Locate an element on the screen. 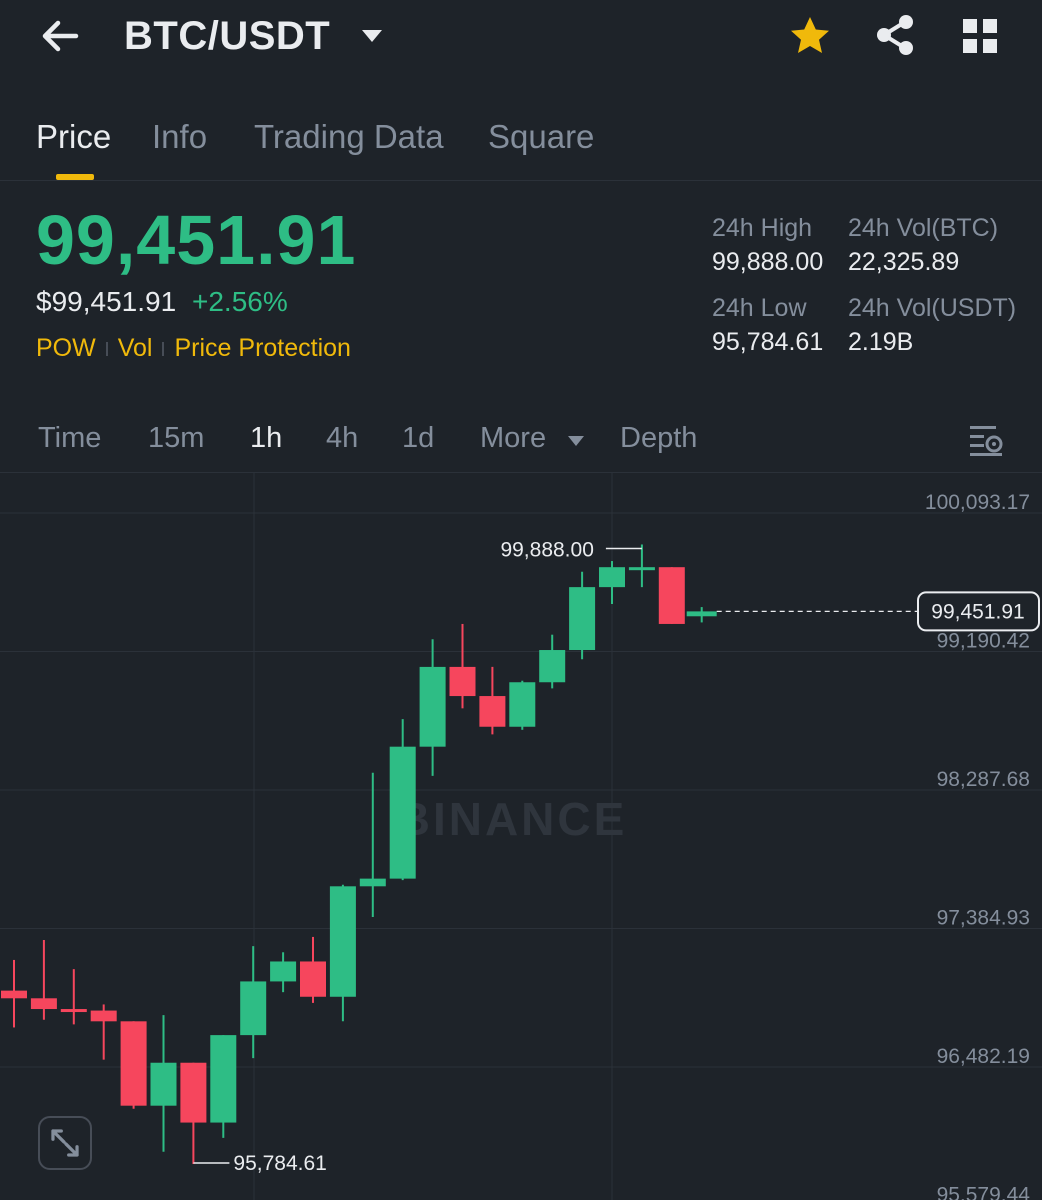 This screenshot has width=1042, height=1200. top-bar: BTC/USDT is located at coordinates (521, 40).